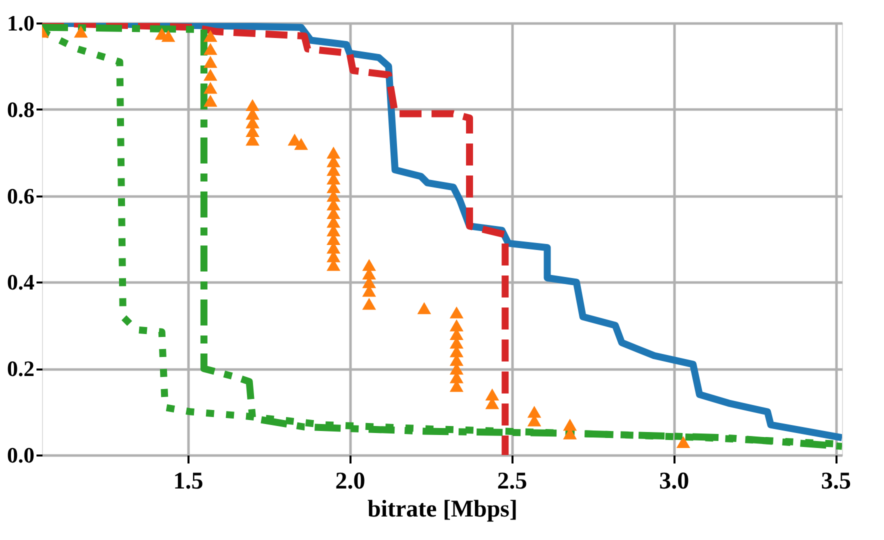 The height and width of the screenshot is (540, 884). Describe the element at coordinates (20, 109) in the screenshot. I see `y-tick-label: 0.8` at that location.